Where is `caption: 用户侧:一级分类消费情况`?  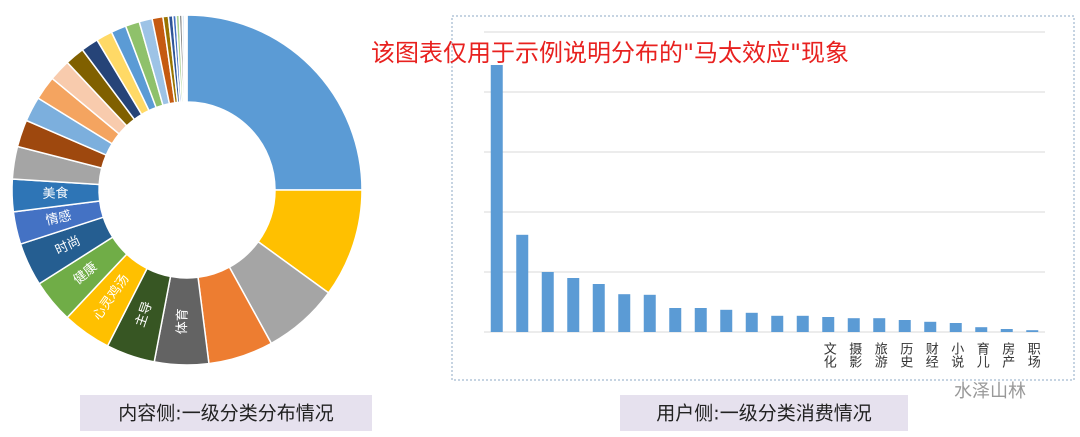 caption: 用户侧:一级分类消费情况 is located at coordinates (763, 414).